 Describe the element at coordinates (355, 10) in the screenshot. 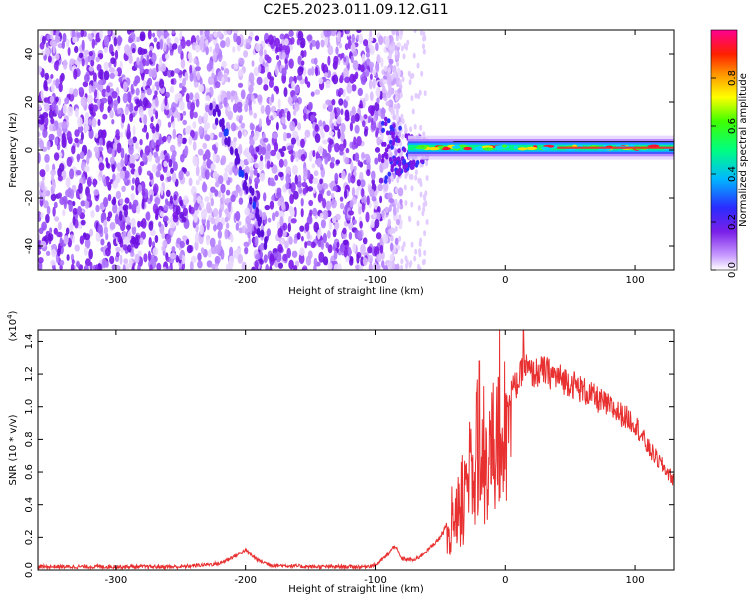

I see `figure-title: C2E5.2023.011.09.12.G11` at that location.